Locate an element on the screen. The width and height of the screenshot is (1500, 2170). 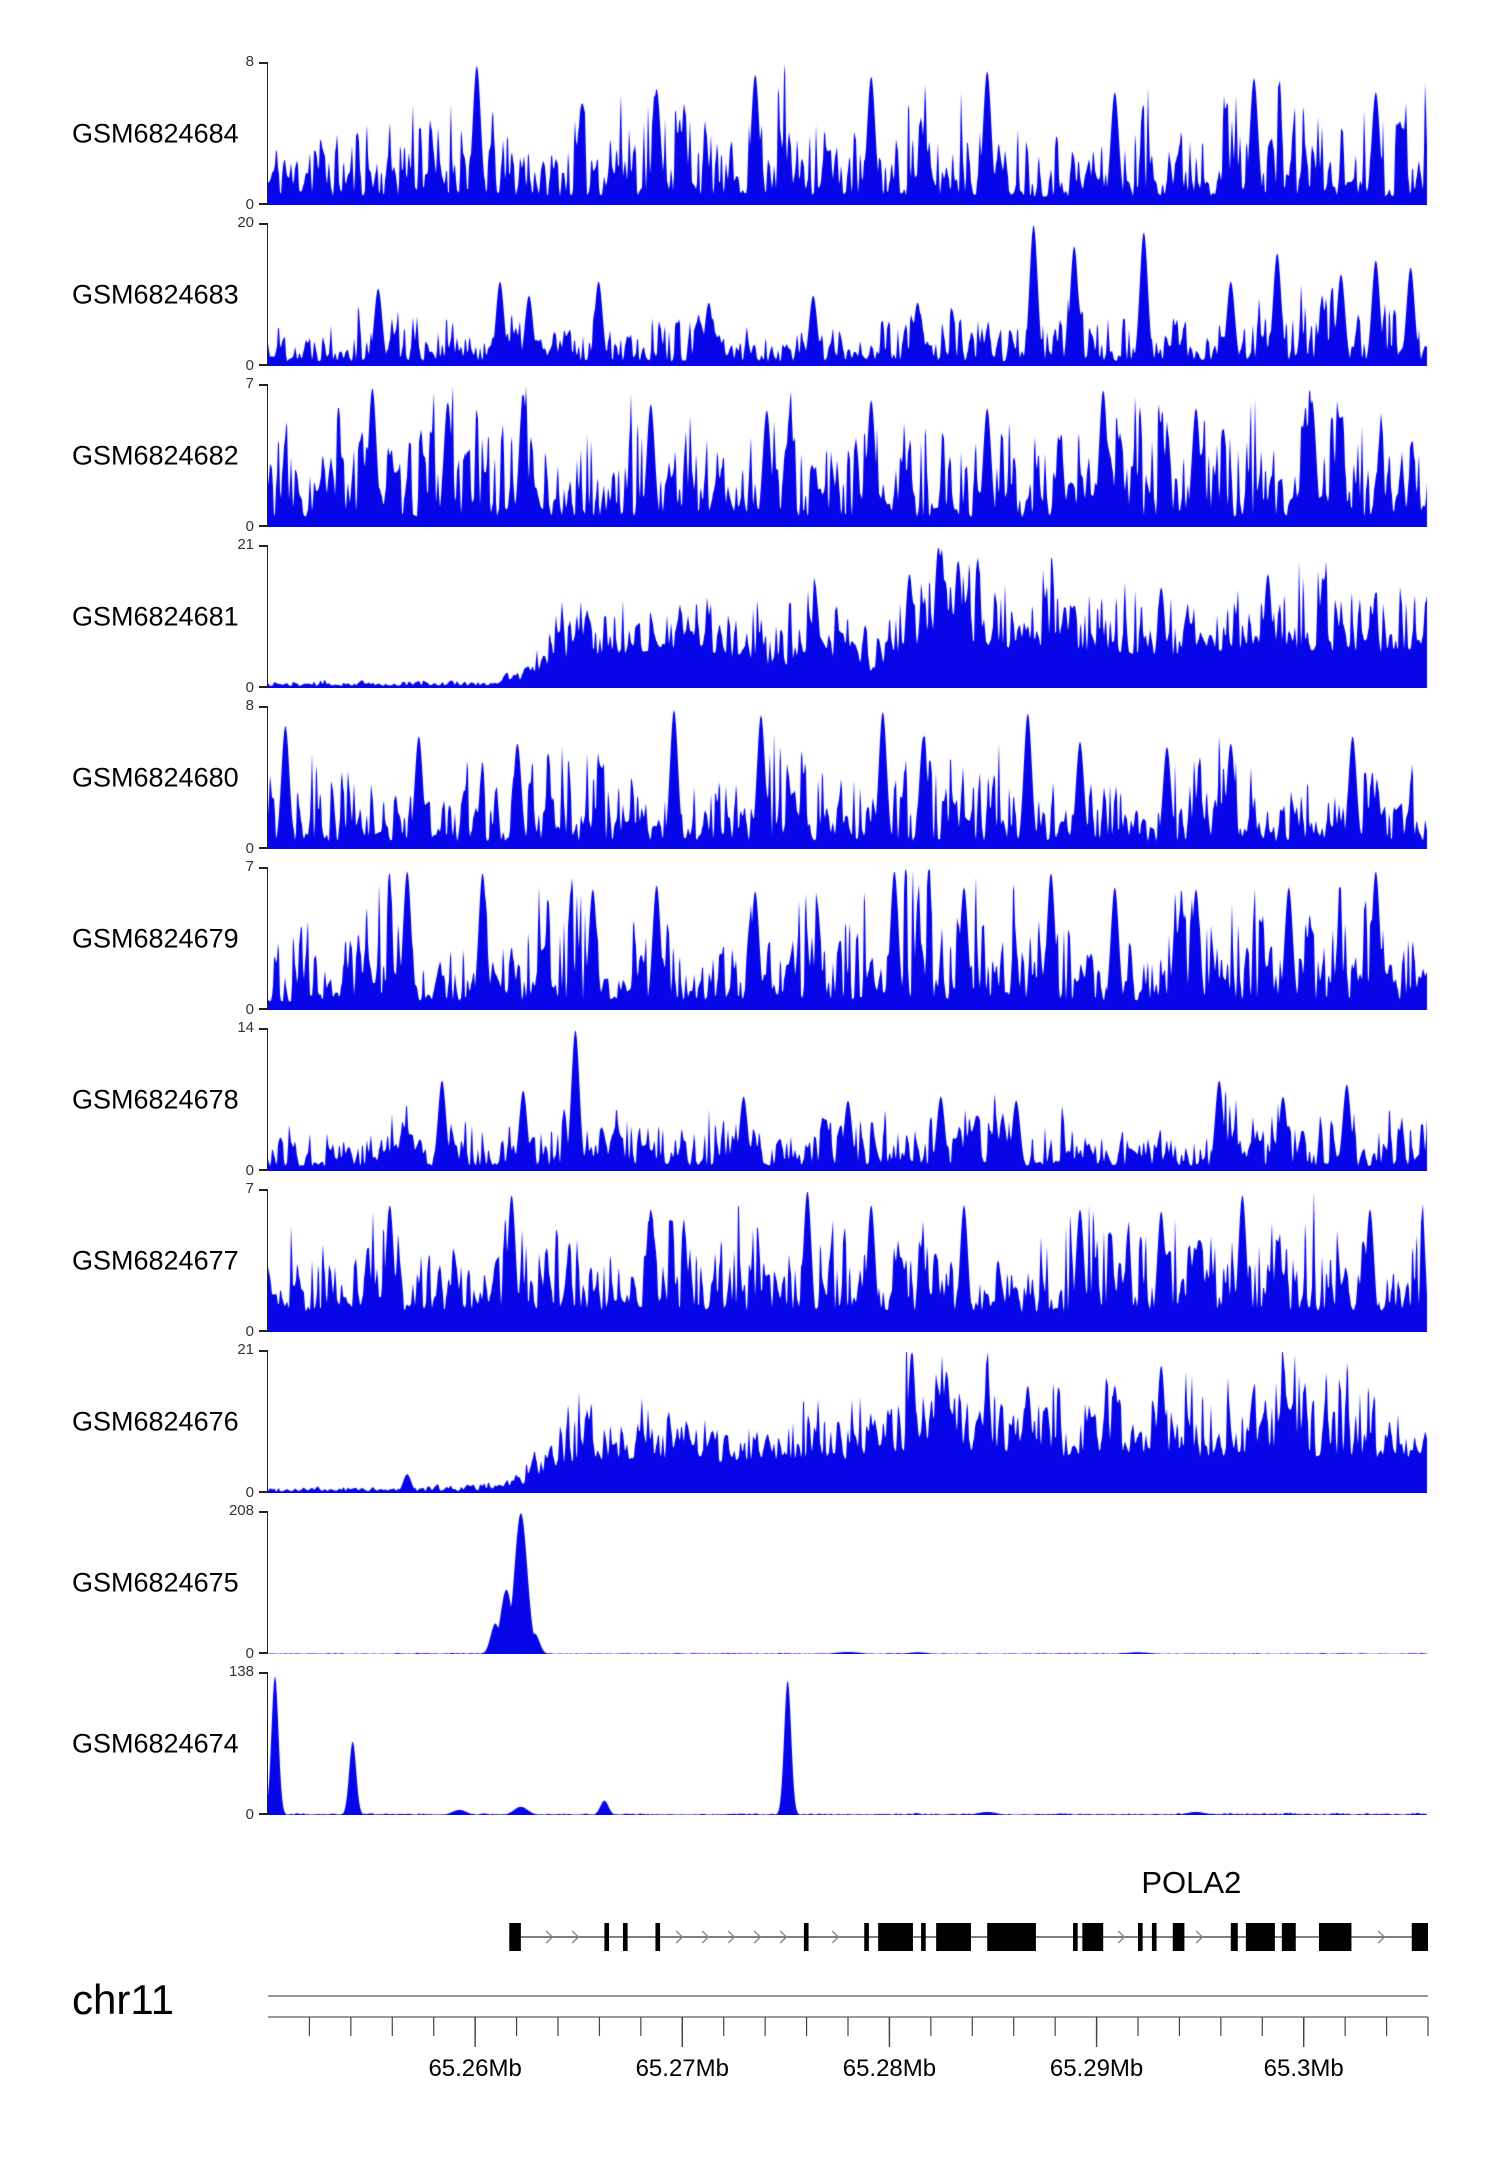
track-label: GSM6824679 is located at coordinates (155, 938).